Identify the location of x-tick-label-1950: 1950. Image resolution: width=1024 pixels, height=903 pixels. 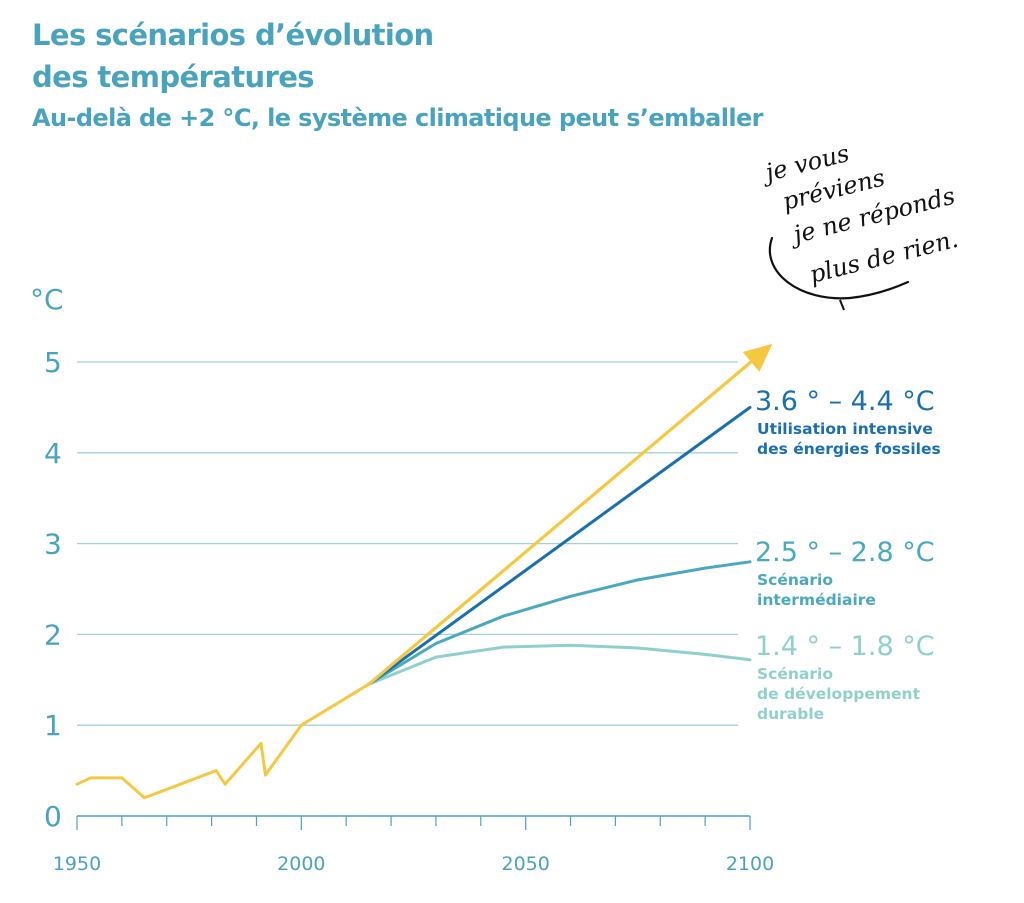
(77, 864).